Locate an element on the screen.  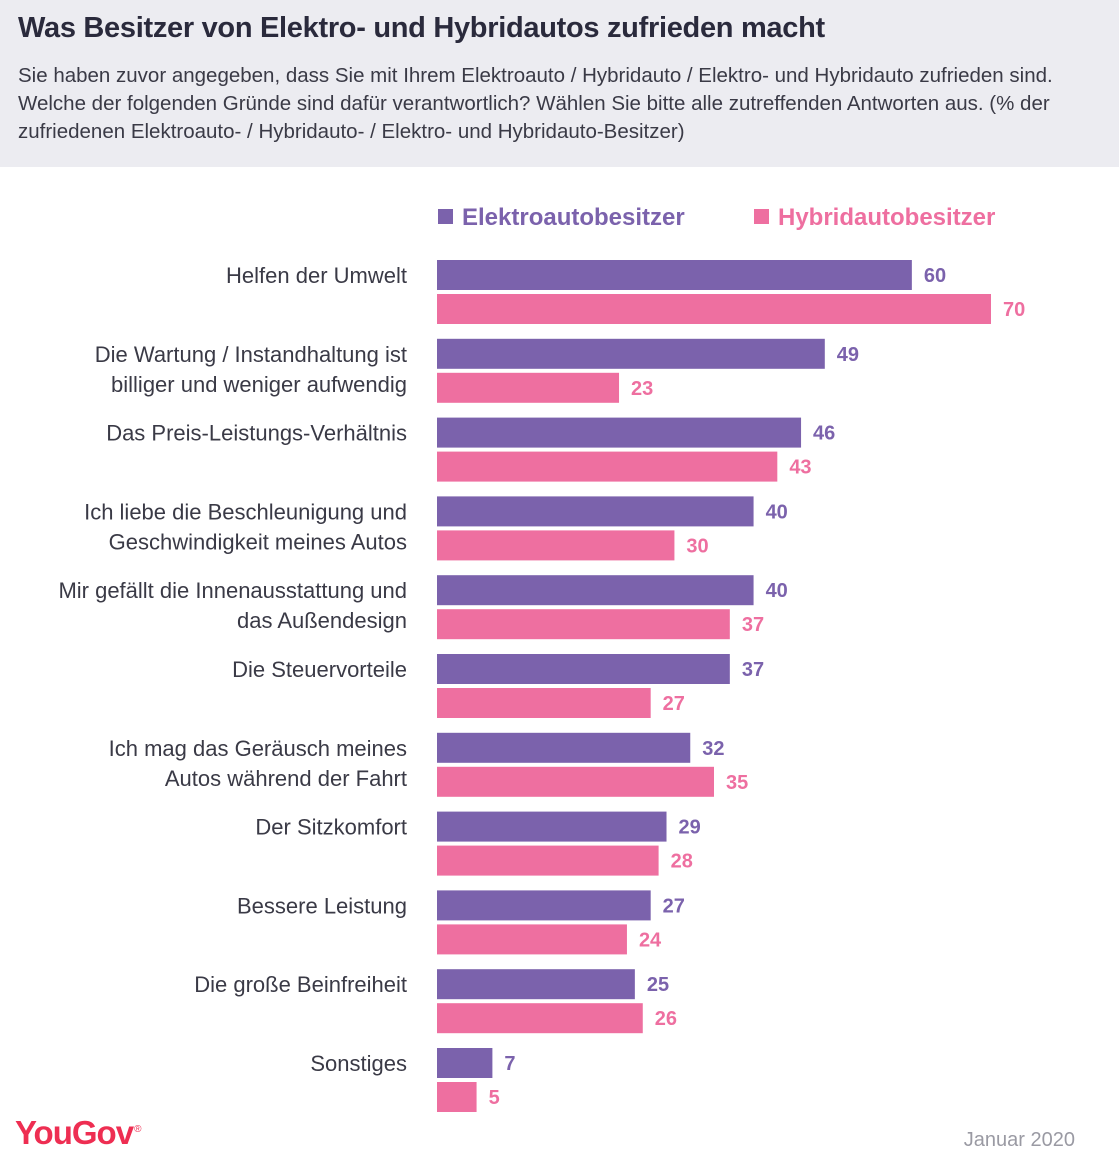
value-label-elektro: 27 is located at coordinates (674, 906).